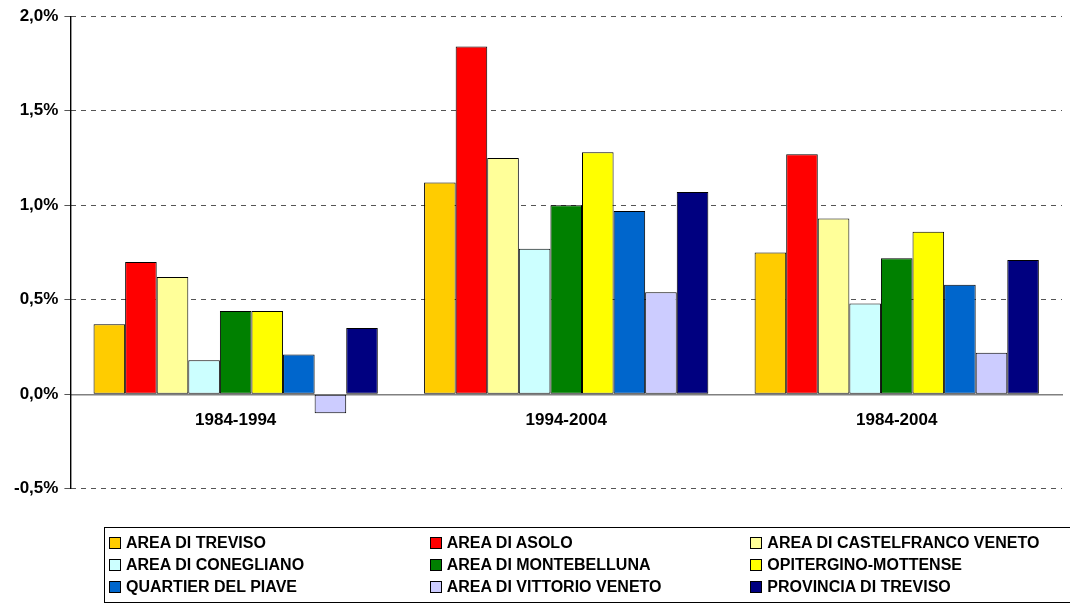  I want to click on legend-label: AREA DI TREVISO, so click(196, 543).